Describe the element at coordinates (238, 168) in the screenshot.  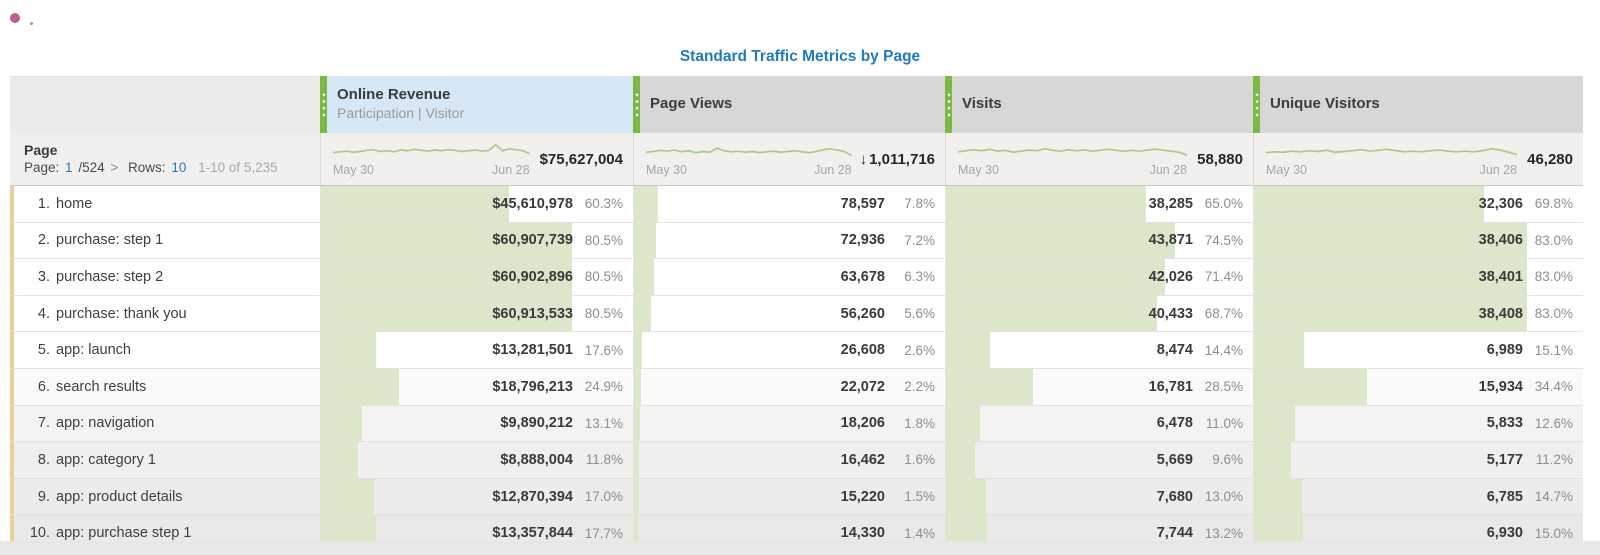
I see `rows-range: 1-10 of 5,235` at that location.